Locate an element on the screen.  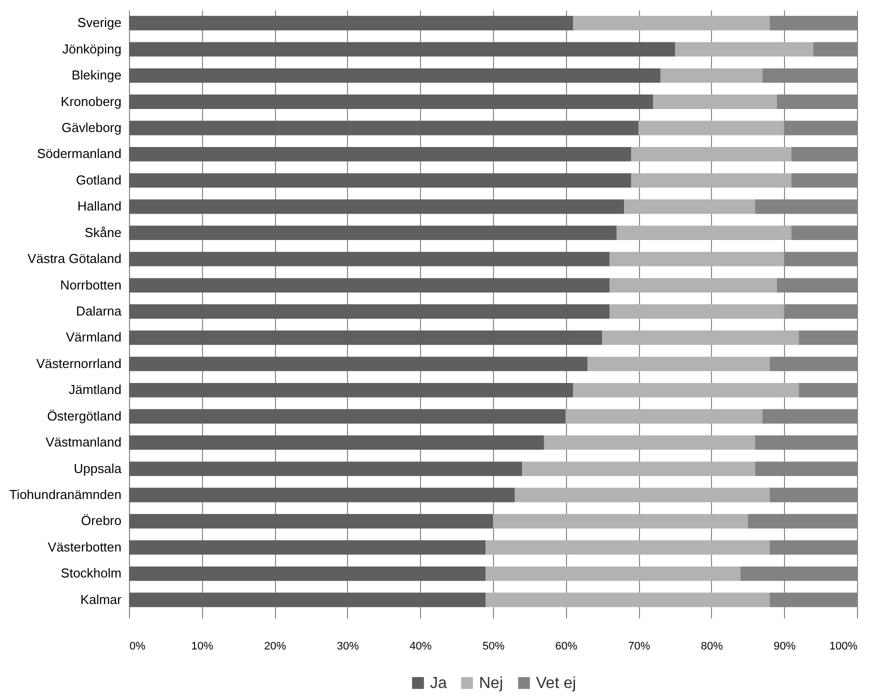
y-tick-label: Västernorrland is located at coordinates (79, 363).